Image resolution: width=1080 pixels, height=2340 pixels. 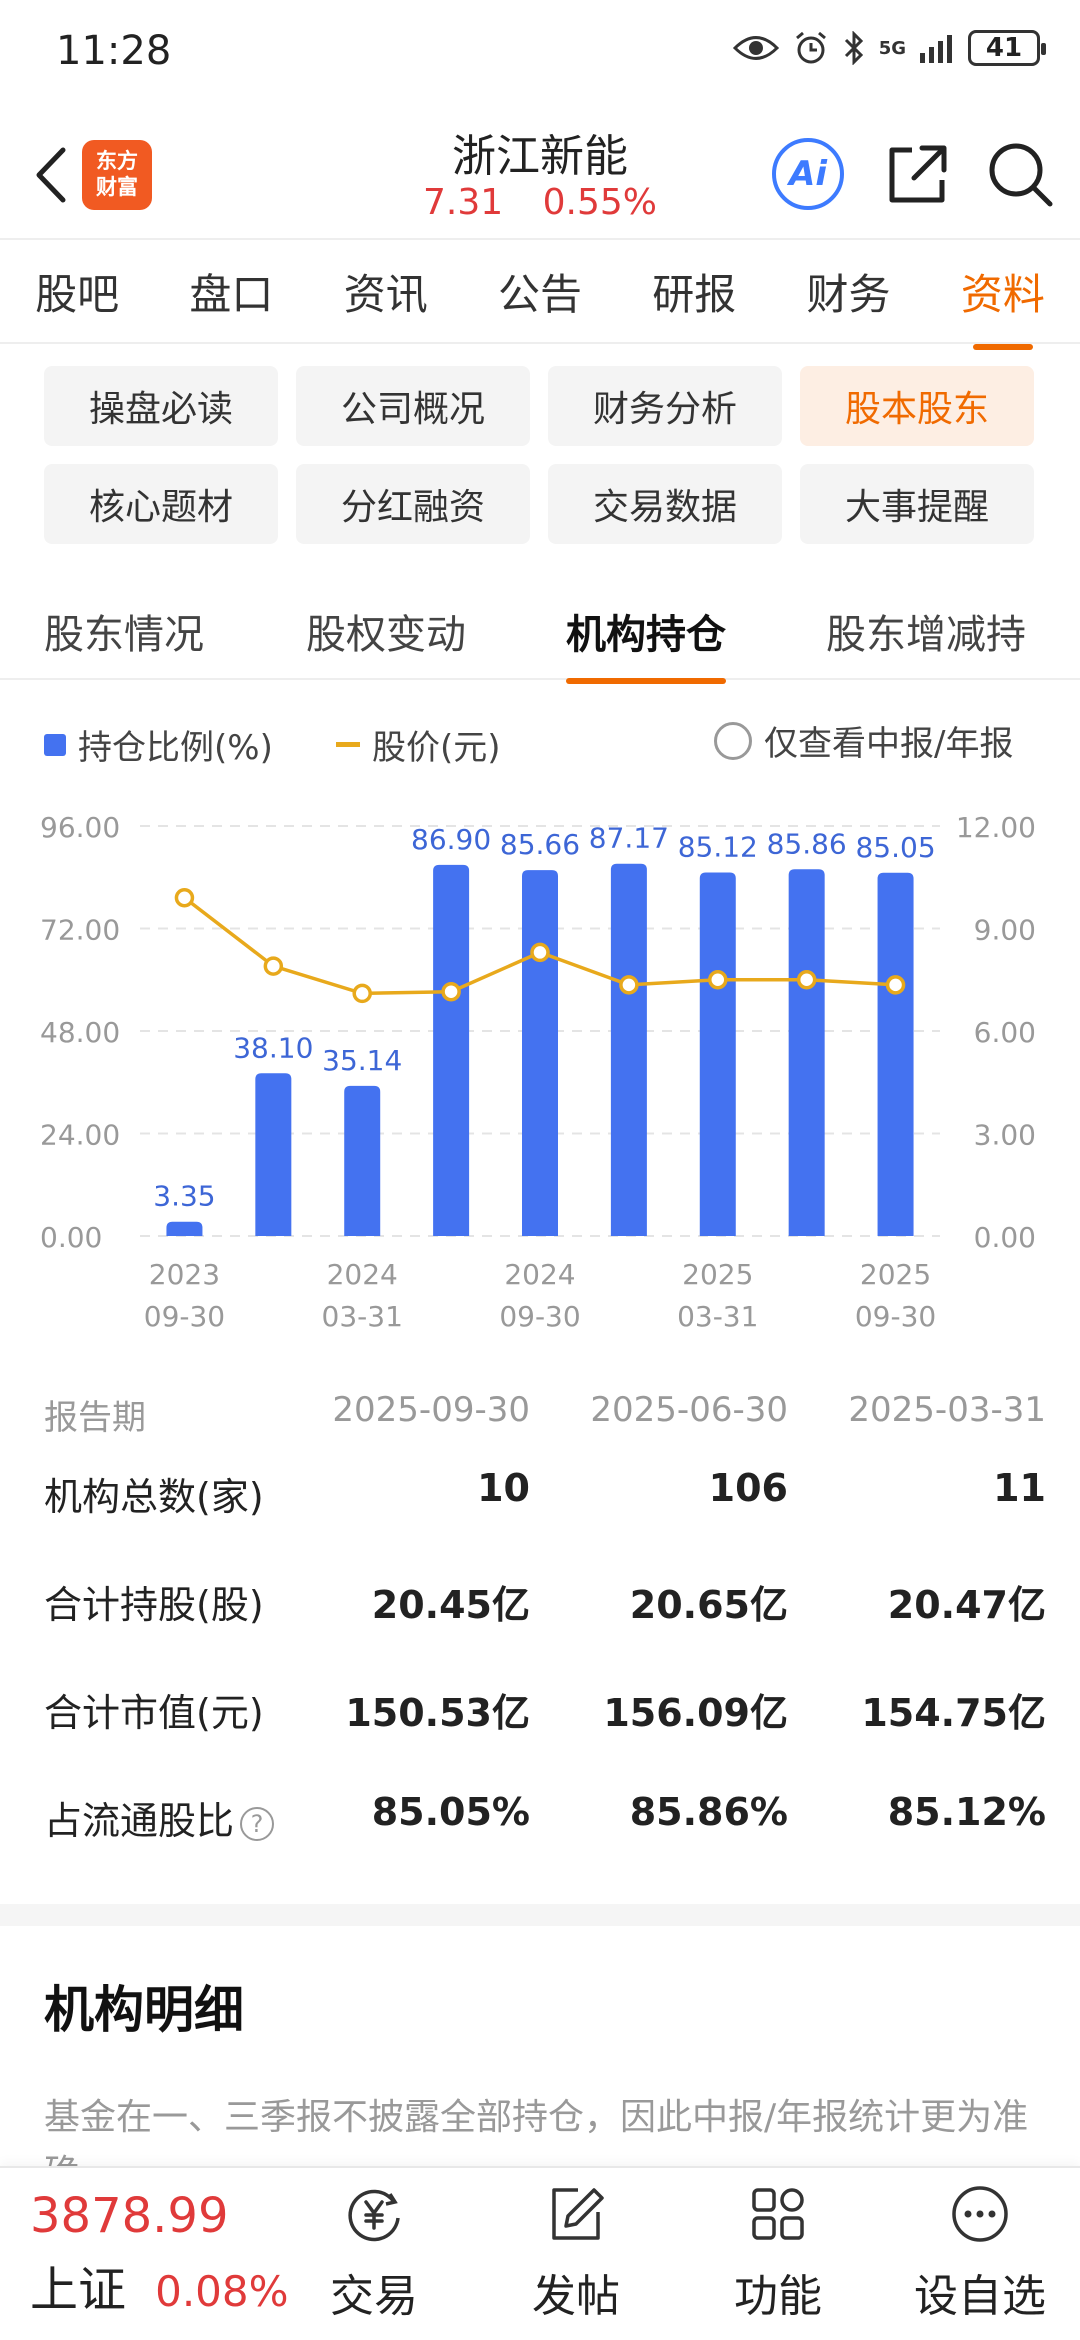 What do you see at coordinates (1007, 48) in the screenshot?
I see `battery-icon: 41` at bounding box center [1007, 48].